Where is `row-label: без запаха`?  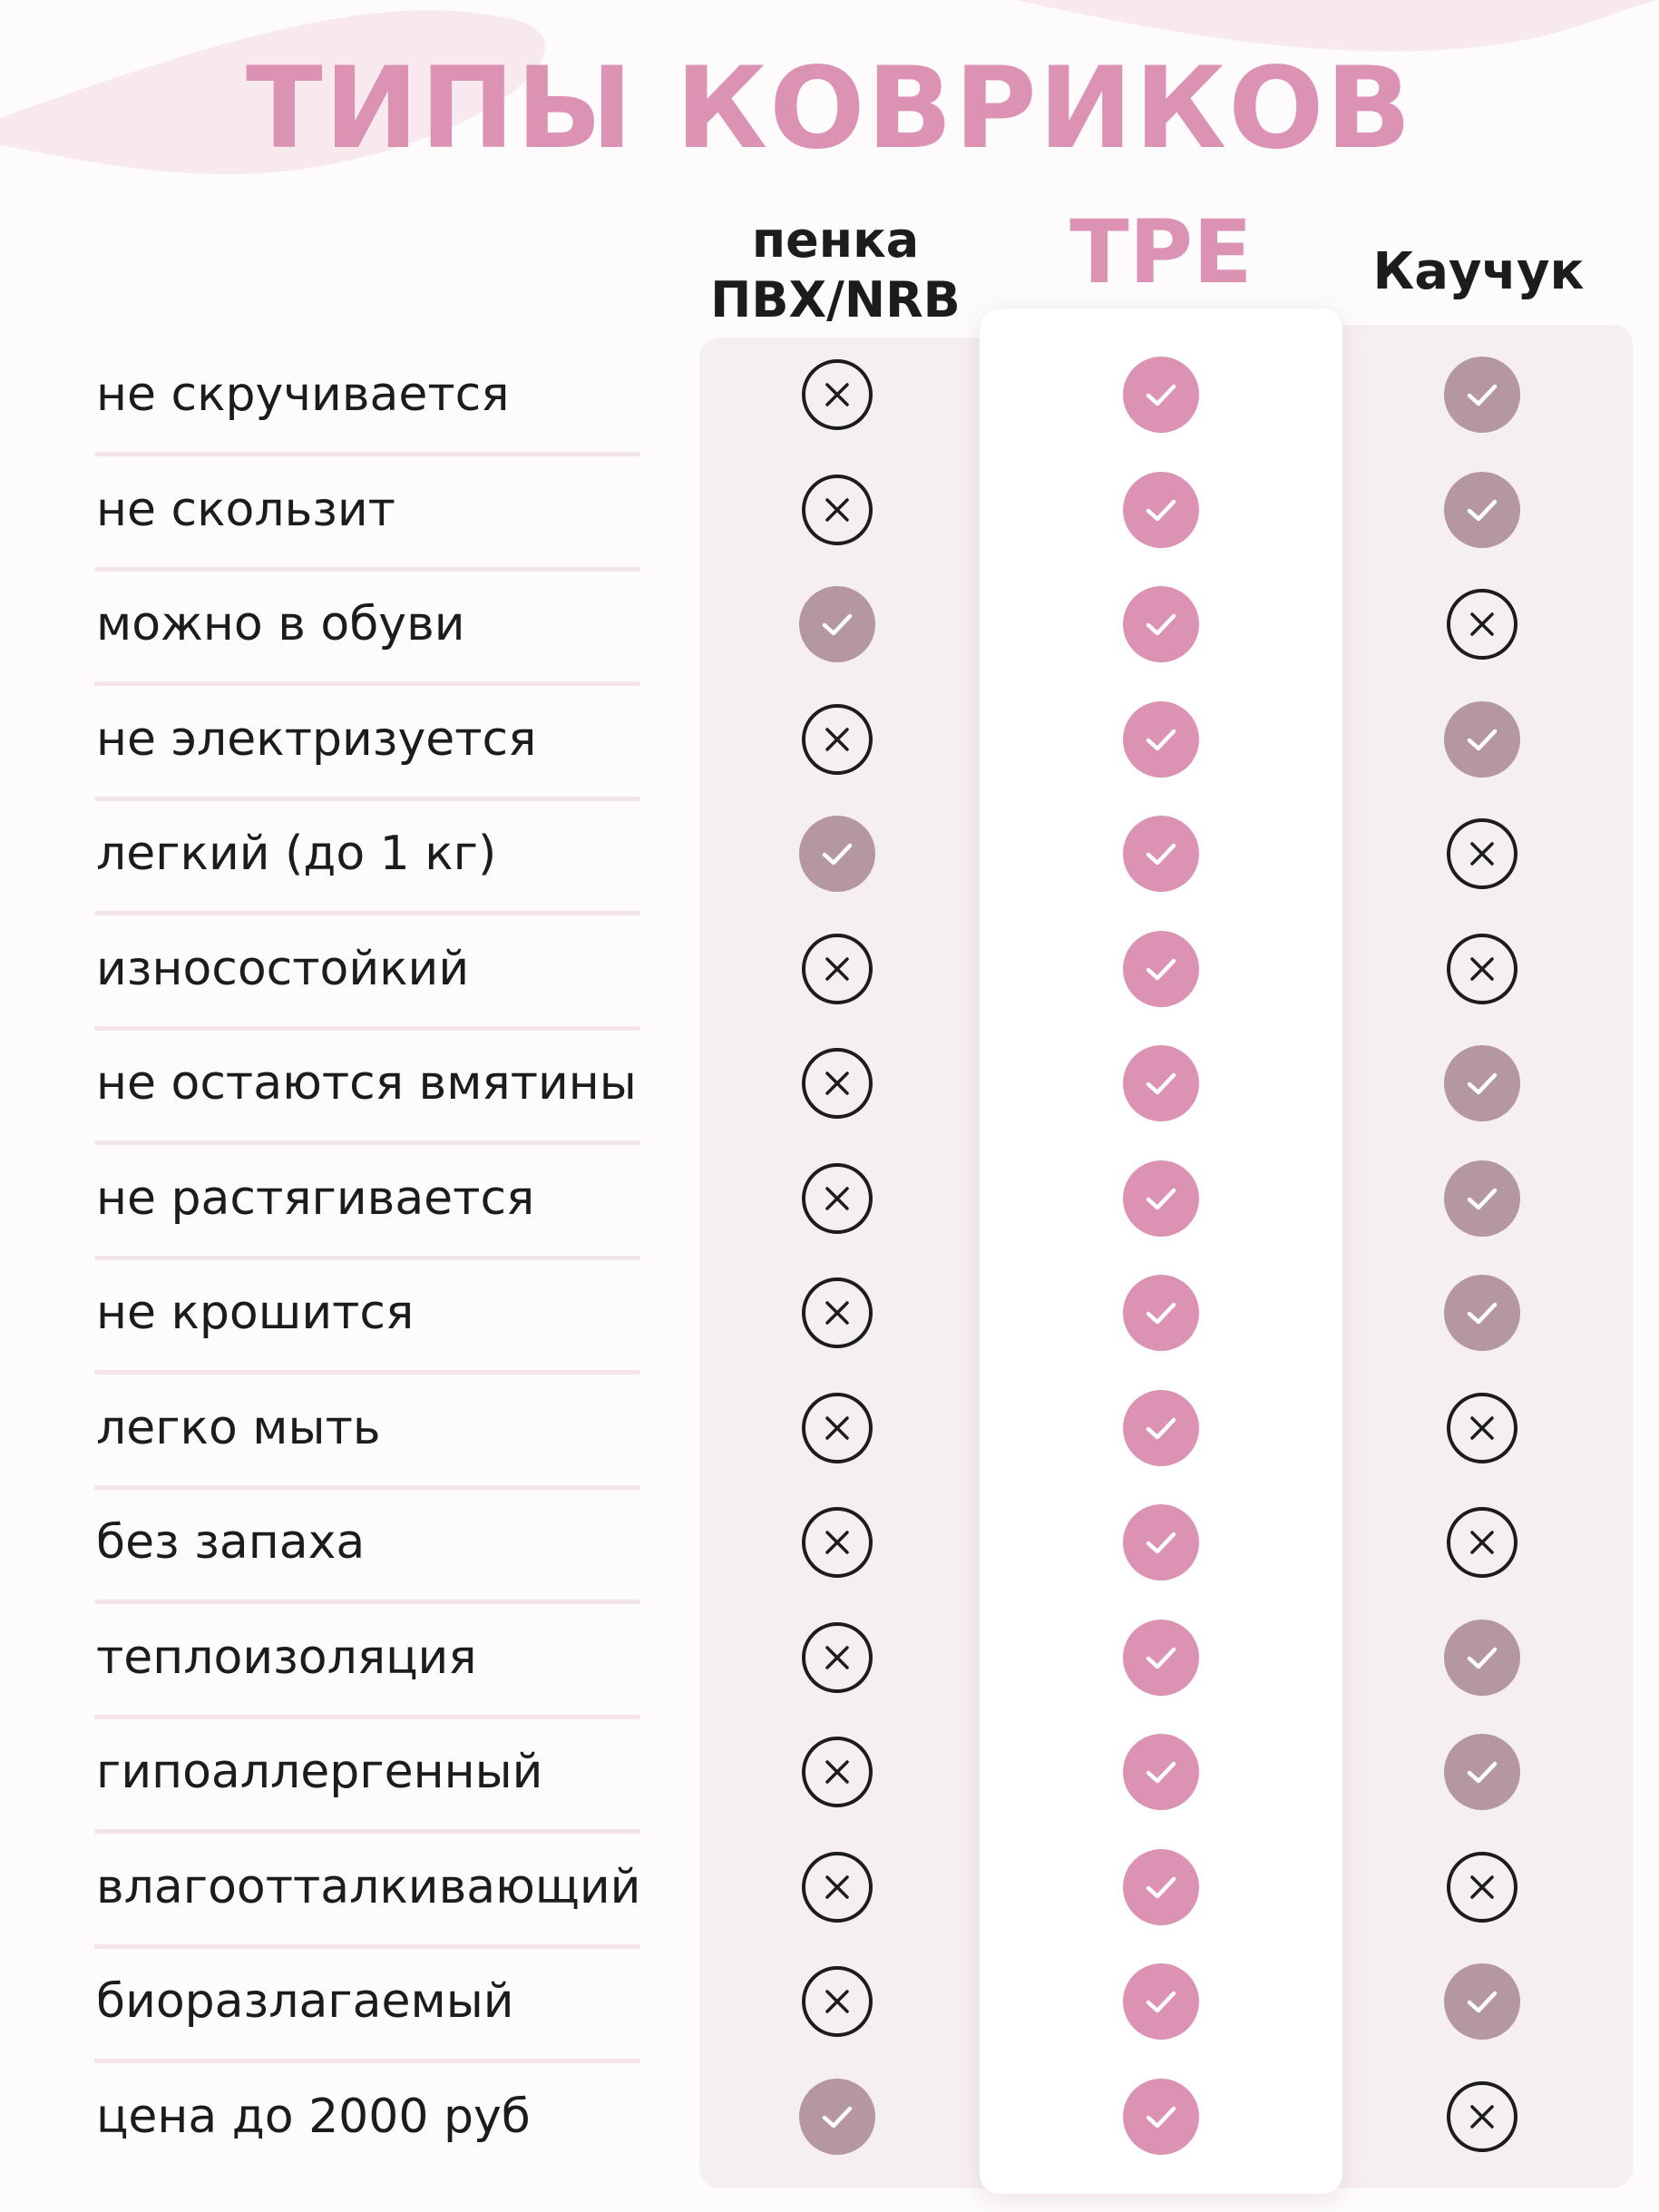 row-label: без запаха is located at coordinates (231, 1542).